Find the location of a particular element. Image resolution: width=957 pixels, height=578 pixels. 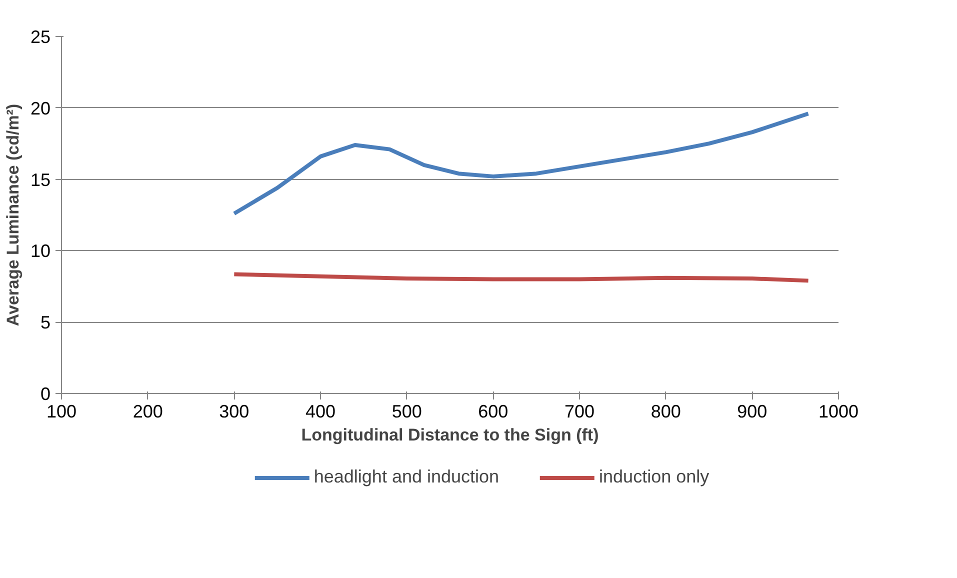

x-tick-label: 100 is located at coordinates (61, 412).